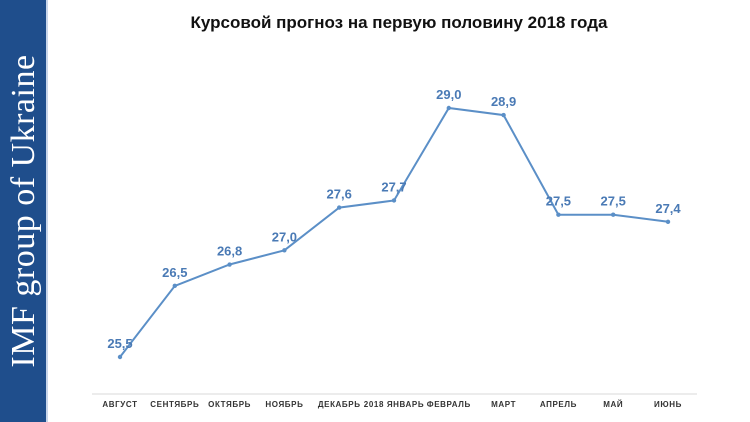 Image resolution: width=750 pixels, height=422 pixels. I want to click on data-label: 29,0, so click(448, 94).